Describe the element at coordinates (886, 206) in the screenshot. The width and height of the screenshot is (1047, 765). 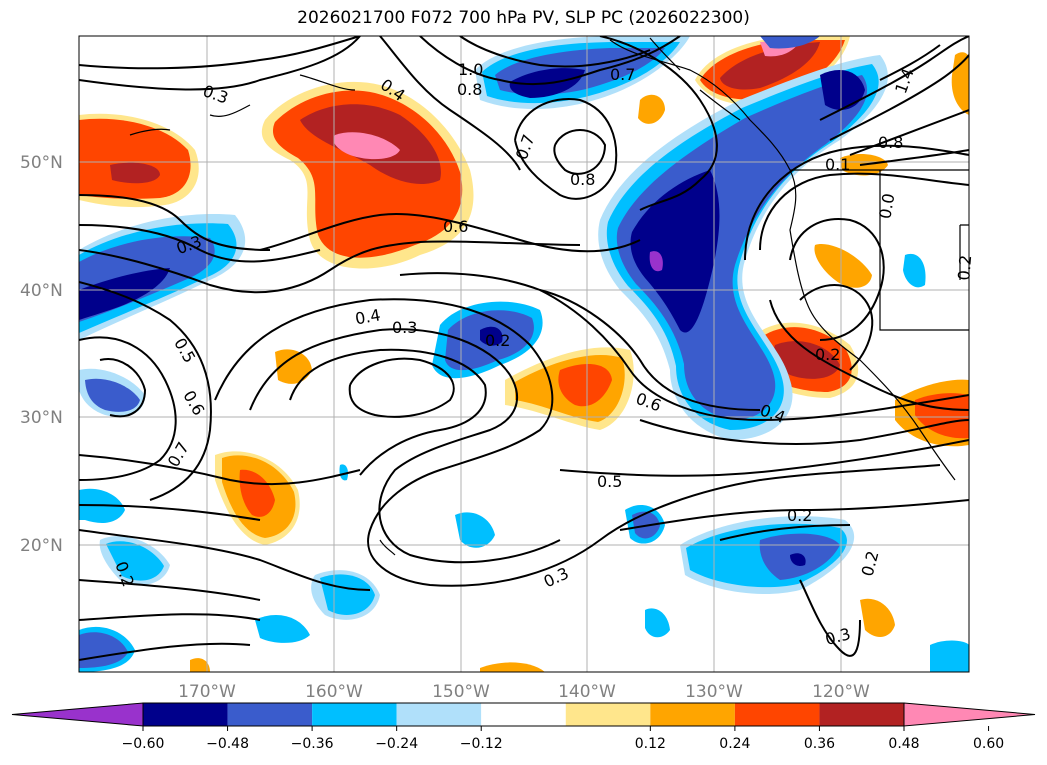
I see `contour-label: 0.0` at that location.